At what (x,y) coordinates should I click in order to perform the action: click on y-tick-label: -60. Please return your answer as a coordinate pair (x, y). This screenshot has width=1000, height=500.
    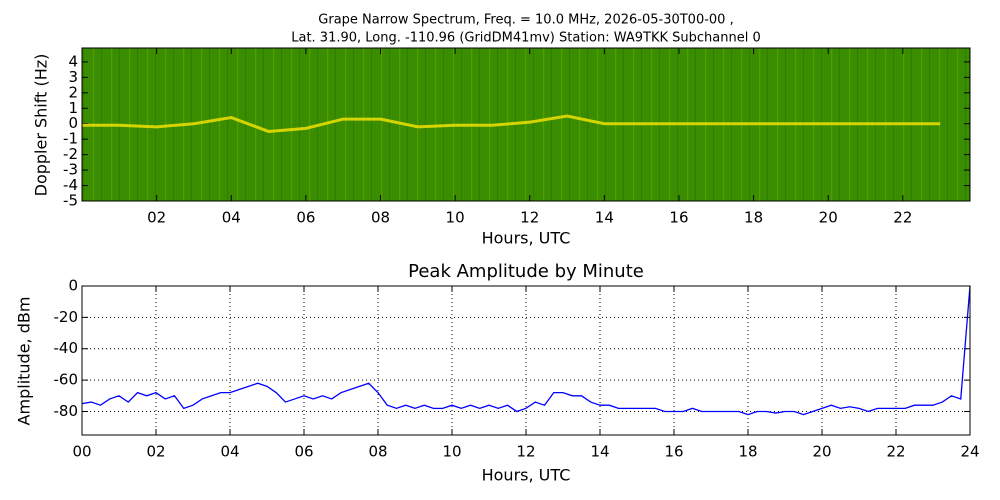
    Looking at the image, I should click on (66, 380).